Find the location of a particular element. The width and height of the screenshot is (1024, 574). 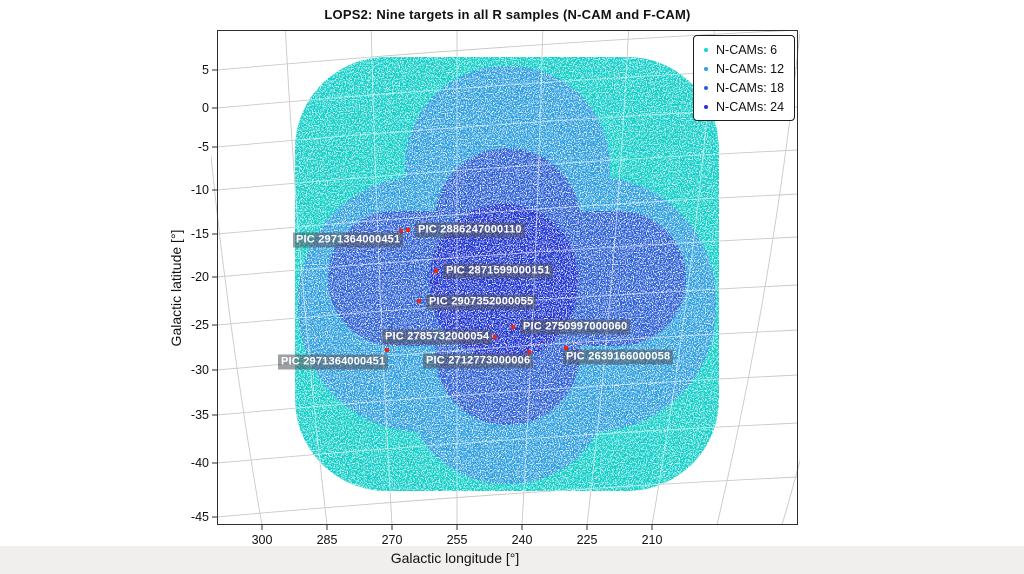

x-axis-label: Galactic longitude [°] is located at coordinates (455, 558).